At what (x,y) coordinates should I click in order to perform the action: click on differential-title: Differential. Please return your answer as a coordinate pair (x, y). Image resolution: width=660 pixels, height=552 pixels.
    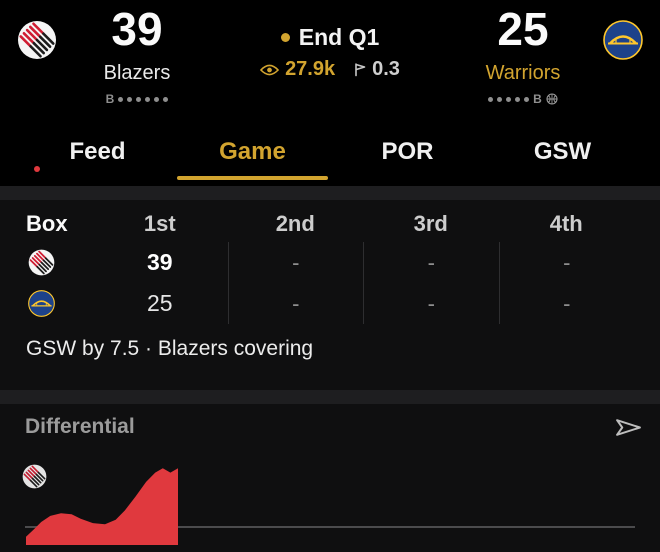
    Looking at the image, I should click on (80, 426).